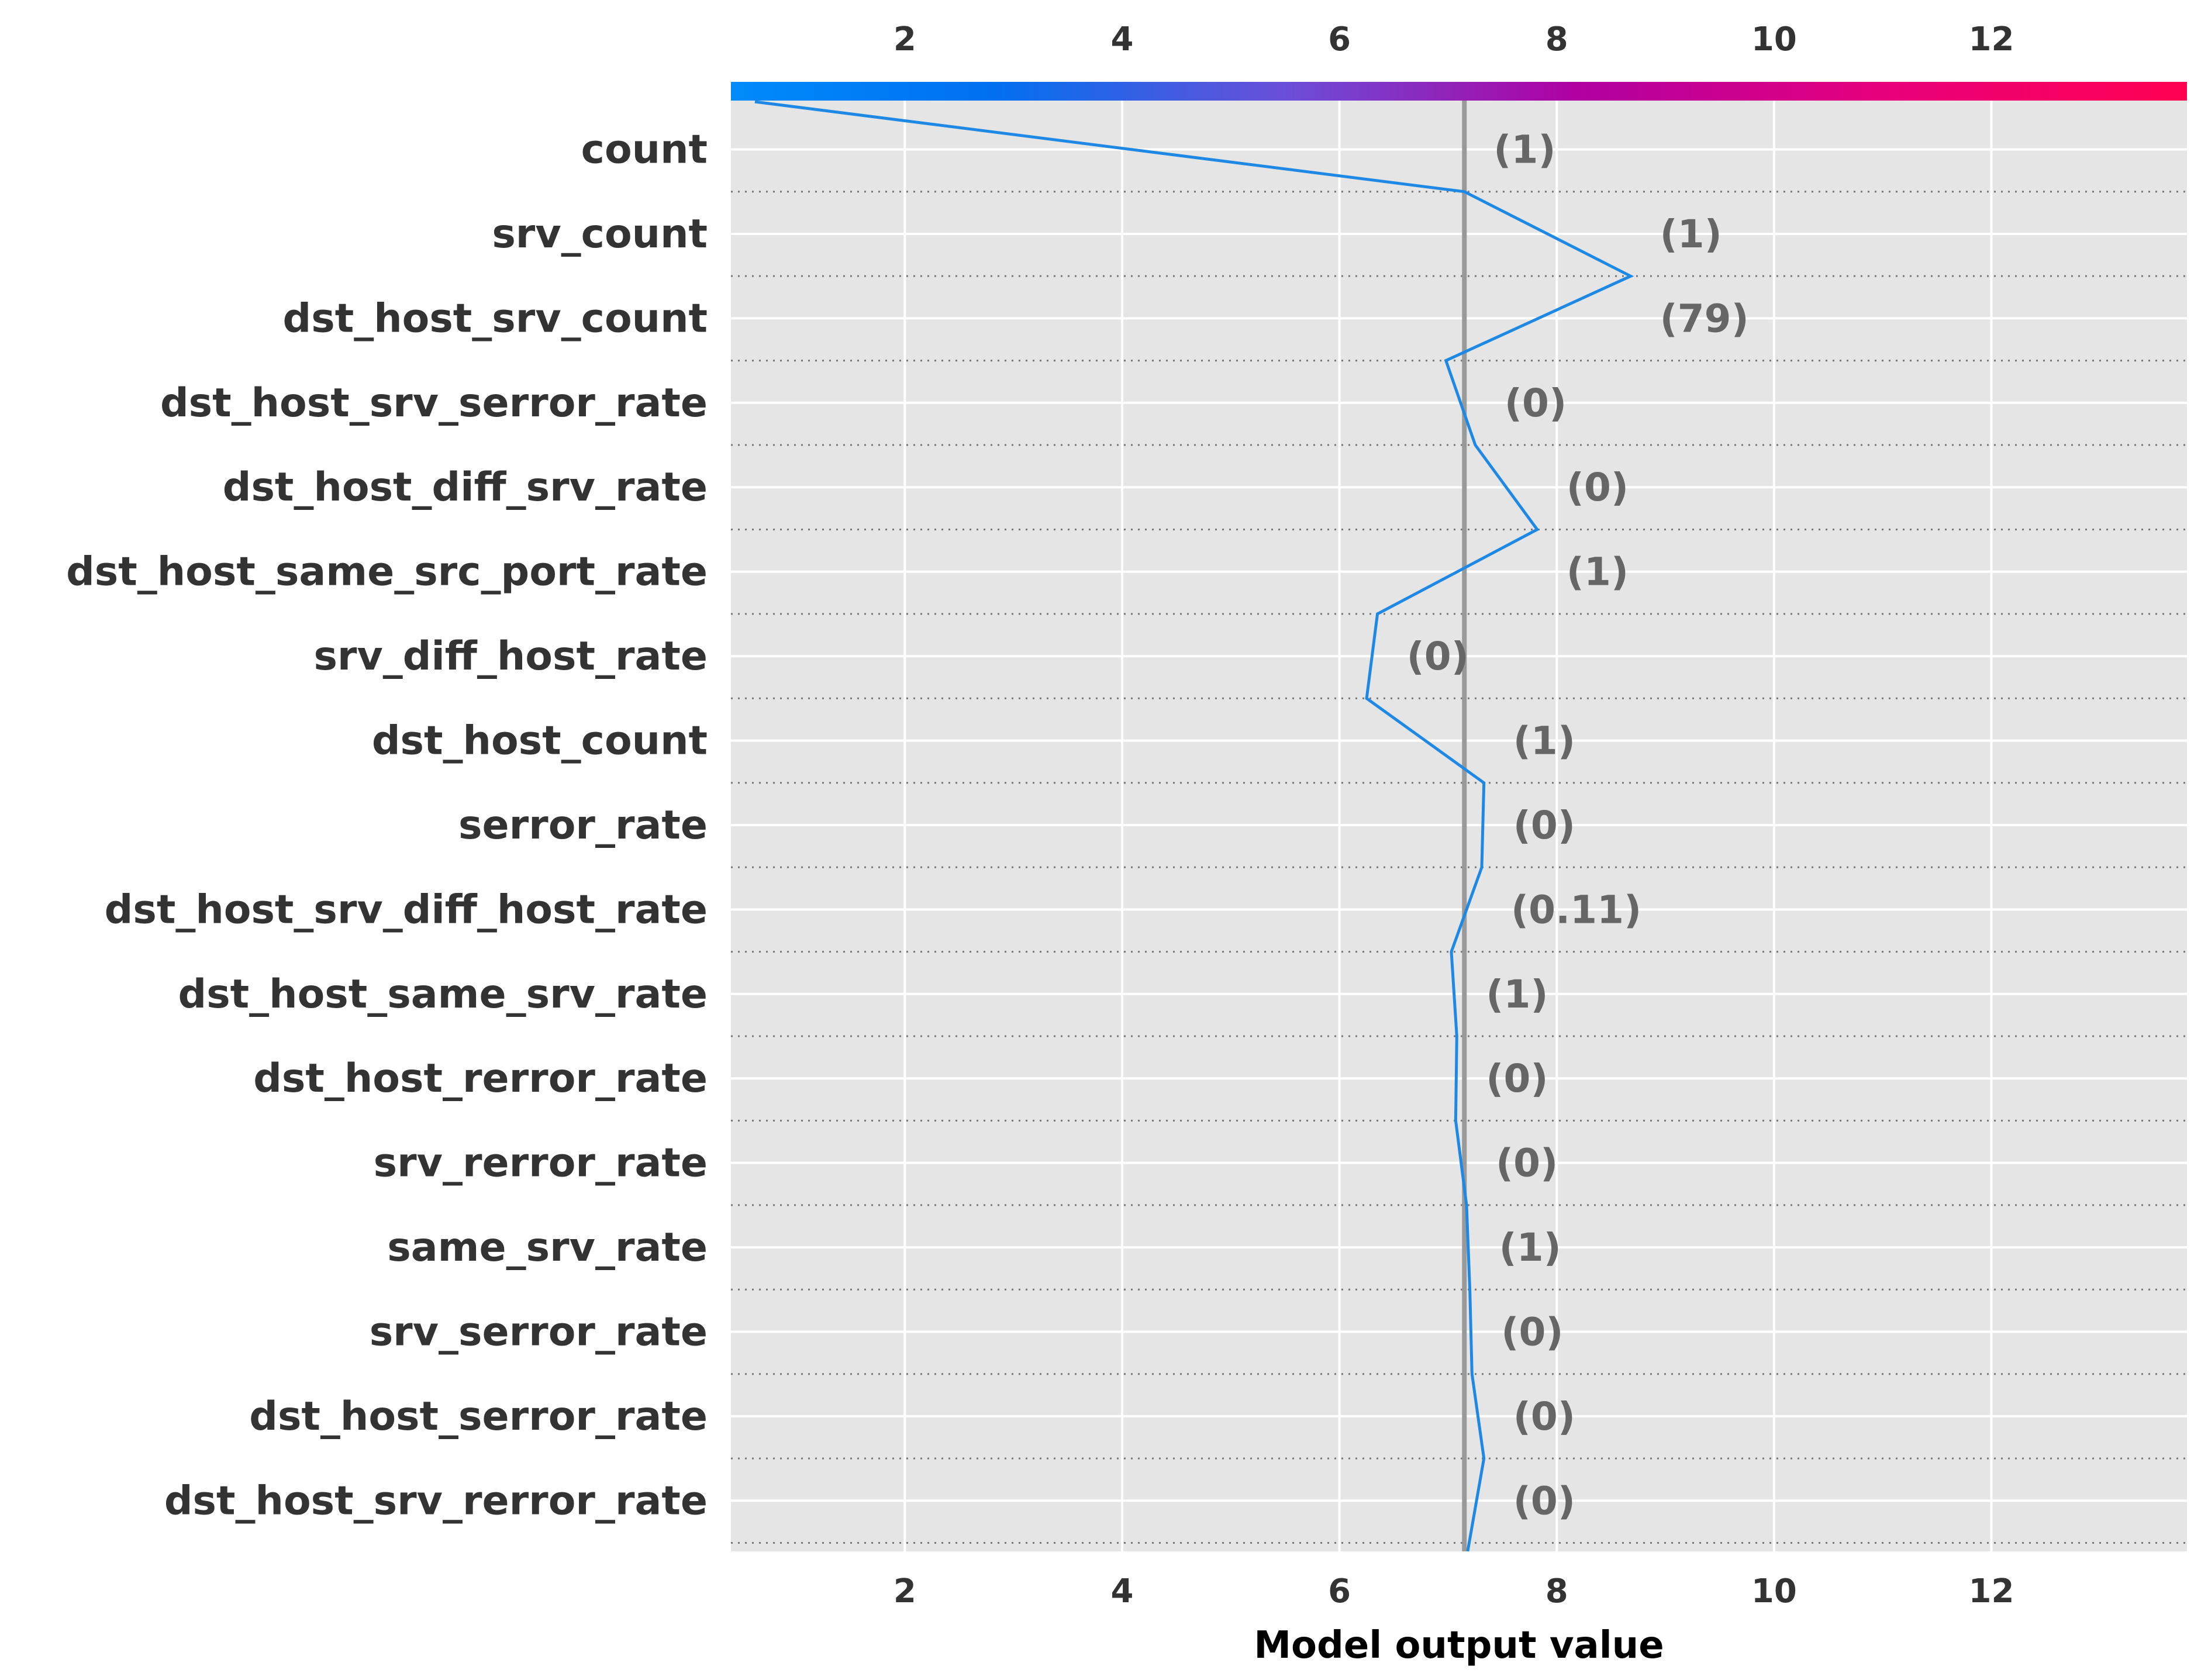  Describe the element at coordinates (1339, 1591) in the screenshot. I see `tick-label-bottom: 6` at that location.